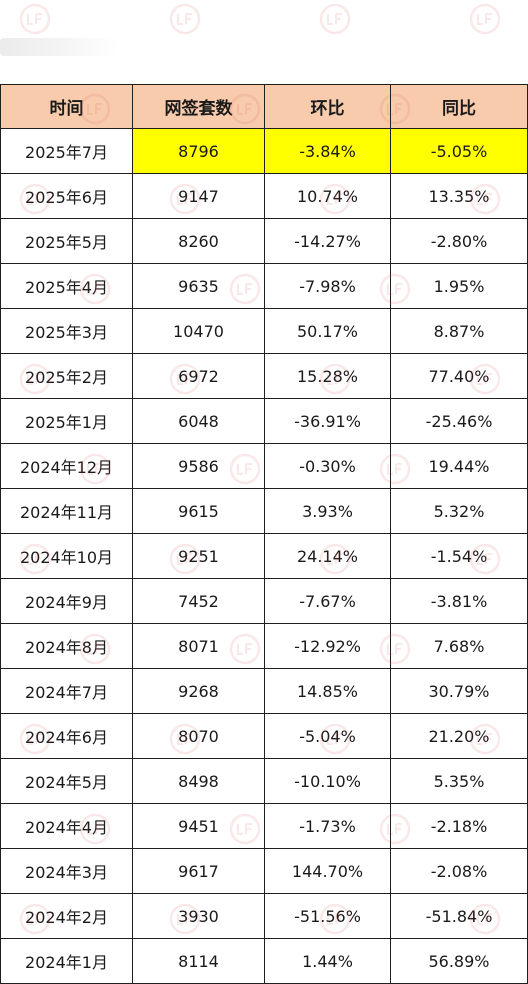  Describe the element at coordinates (66, 421) in the screenshot. I see `cell-month: 2025年1月` at that location.